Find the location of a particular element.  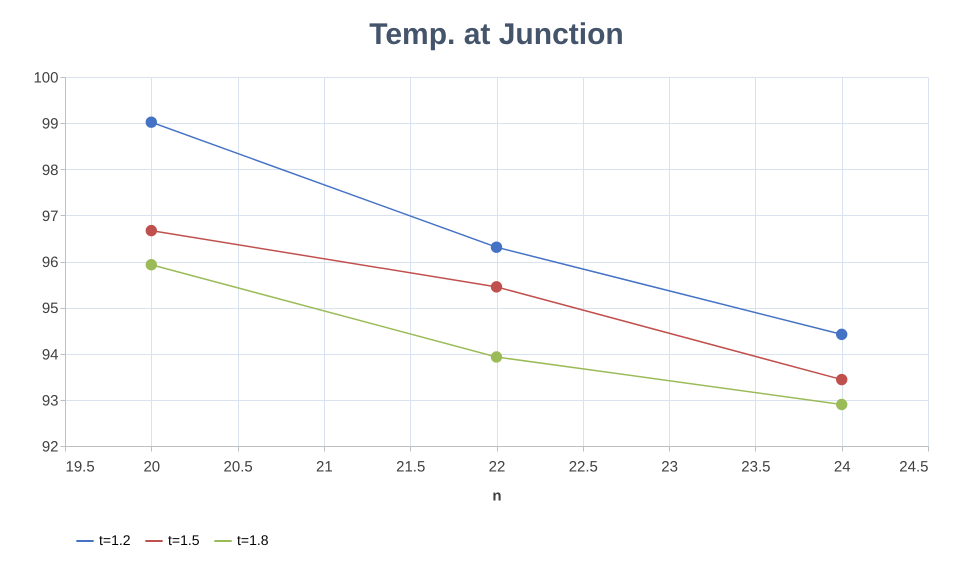

y-tick-label: 95 is located at coordinates (50, 309).